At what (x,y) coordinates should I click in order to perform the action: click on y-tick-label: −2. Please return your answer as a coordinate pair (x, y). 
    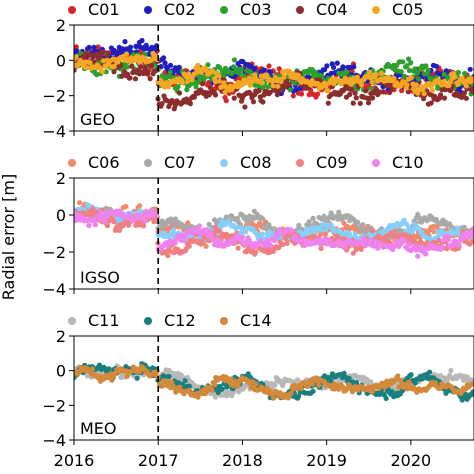
    Looking at the image, I should click on (54, 405).